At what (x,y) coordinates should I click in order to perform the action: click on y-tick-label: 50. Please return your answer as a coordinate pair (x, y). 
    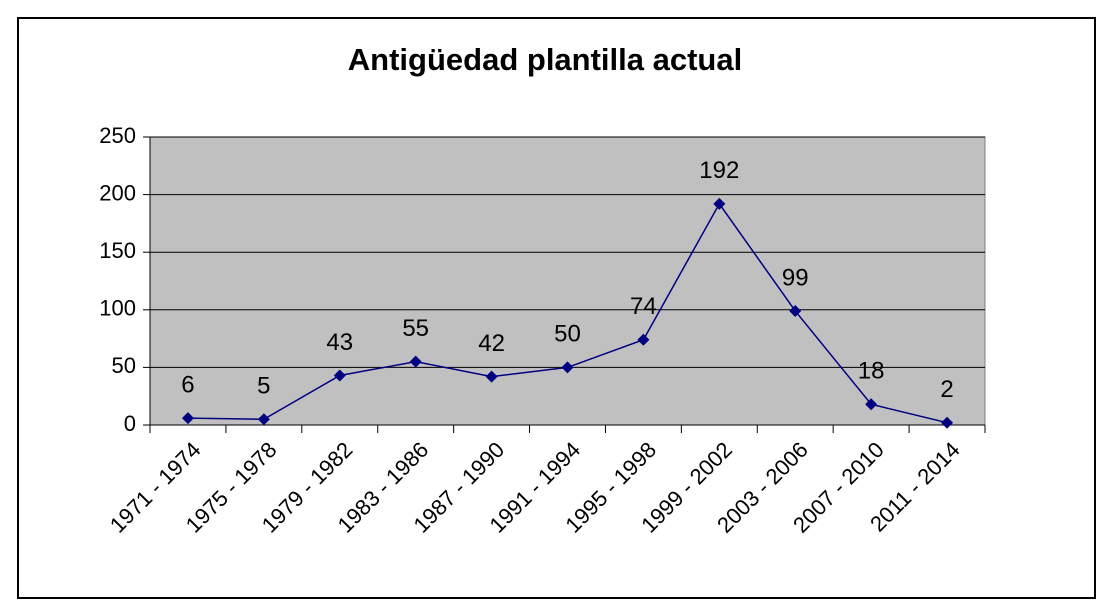
    Looking at the image, I should click on (124, 365).